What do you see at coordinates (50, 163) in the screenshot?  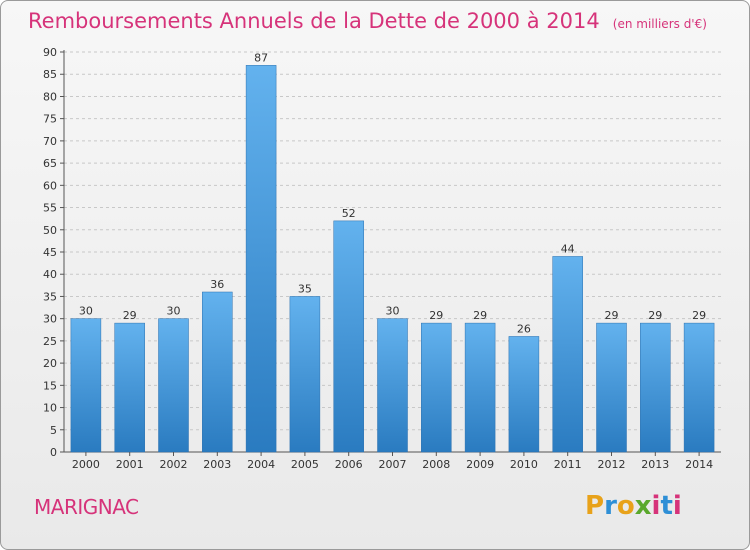 I see `y-tick-label: 65` at bounding box center [50, 163].